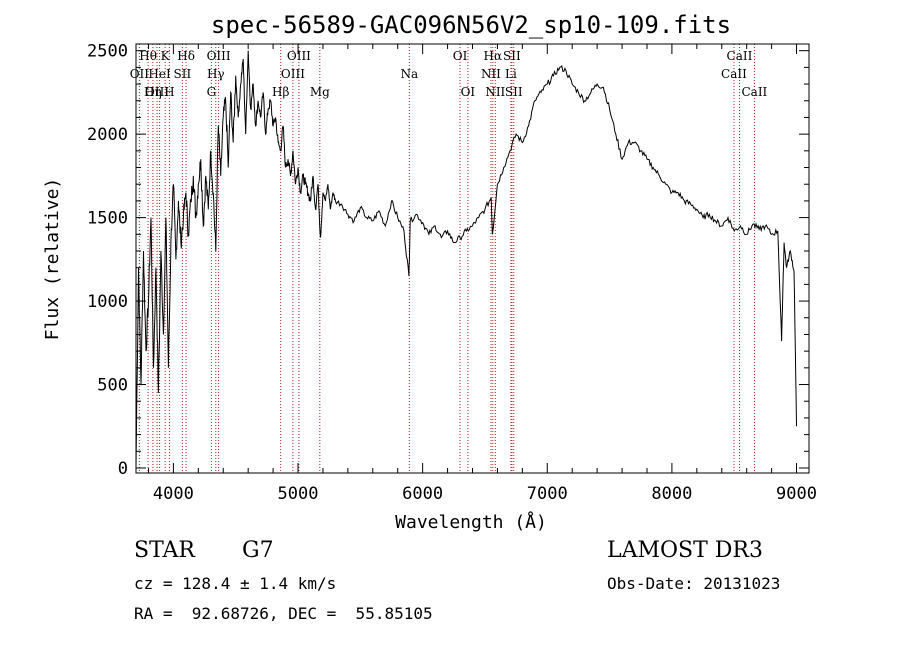 This screenshot has width=900, height=649. I want to click on coordinates-text: RA = 92.68726, DEC = 55.85105, so click(283, 613).